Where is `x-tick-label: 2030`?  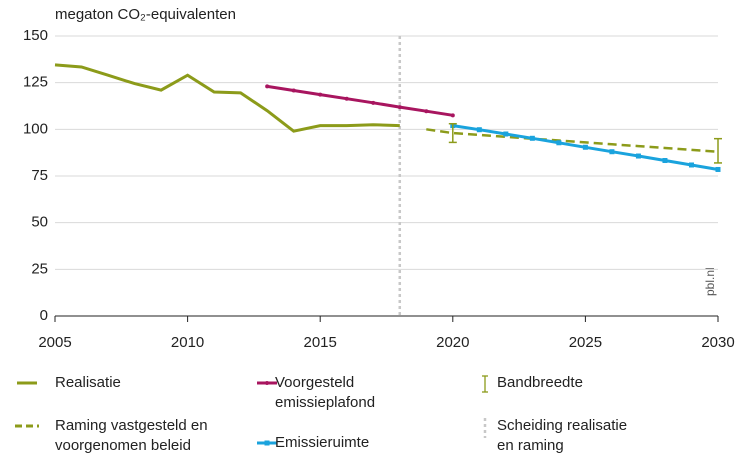 x-tick-label: 2030 is located at coordinates (717, 342).